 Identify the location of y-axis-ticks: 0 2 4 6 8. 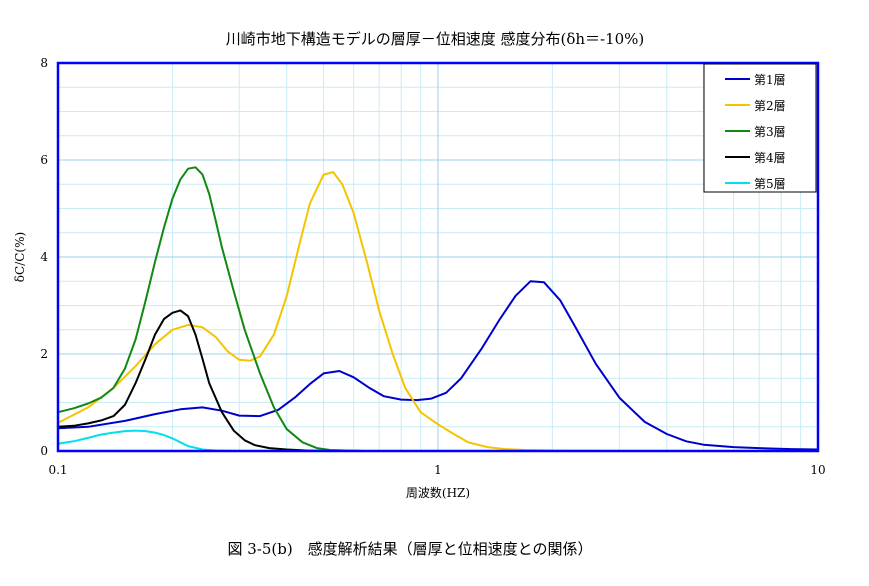
(44, 257).